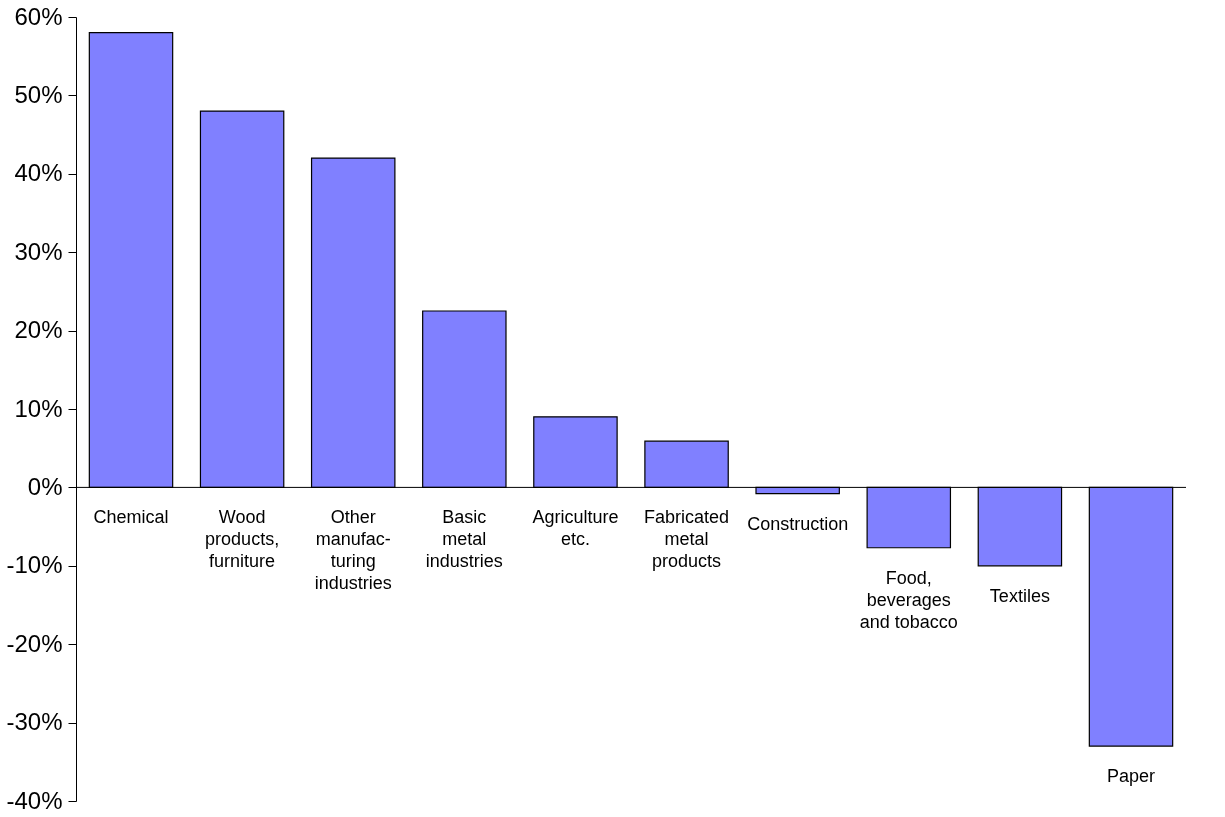 Image resolution: width=1225 pixels, height=817 pixels. What do you see at coordinates (575, 528) in the screenshot?
I see `x-tick-label: Agriculture etc.` at bounding box center [575, 528].